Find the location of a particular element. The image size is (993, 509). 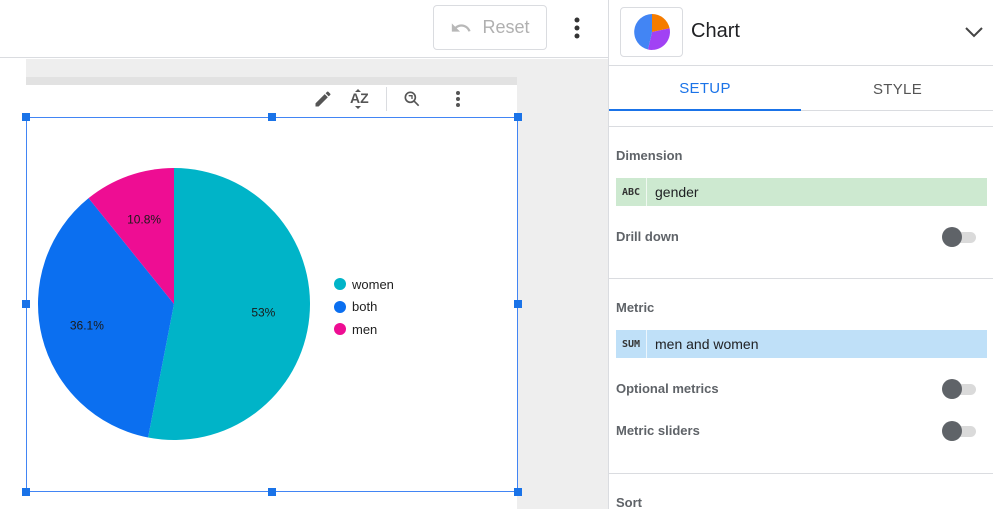

dimension-field-chip: ABC gender is located at coordinates (801, 192).